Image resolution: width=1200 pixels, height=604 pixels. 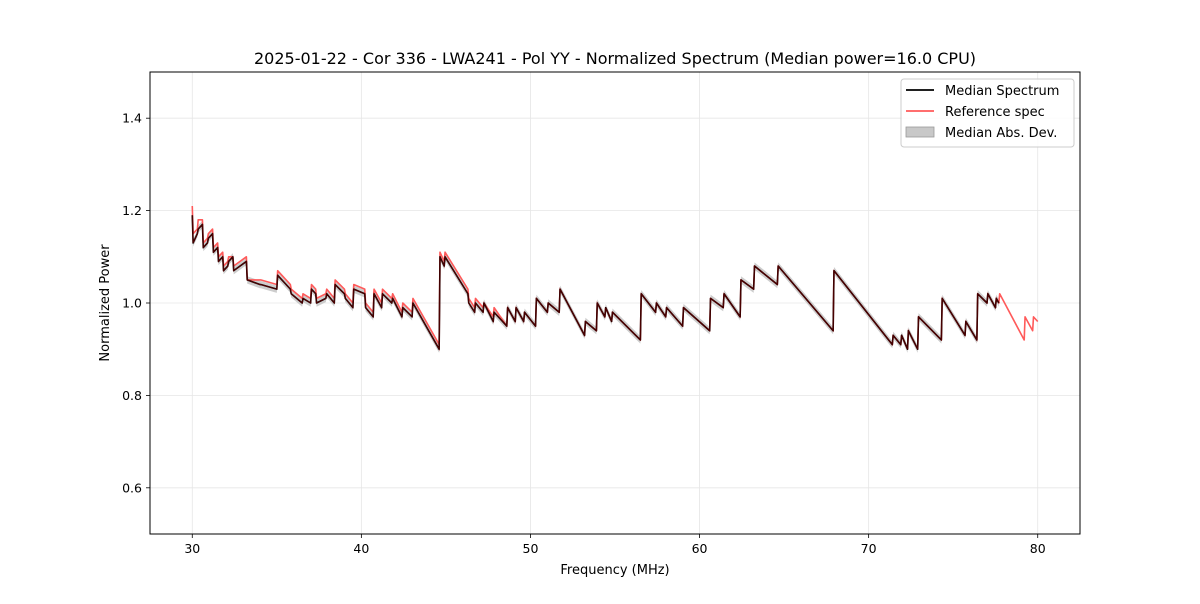 What do you see at coordinates (105, 303) in the screenshot?
I see `y-axis-label: Normalized Power` at bounding box center [105, 303].